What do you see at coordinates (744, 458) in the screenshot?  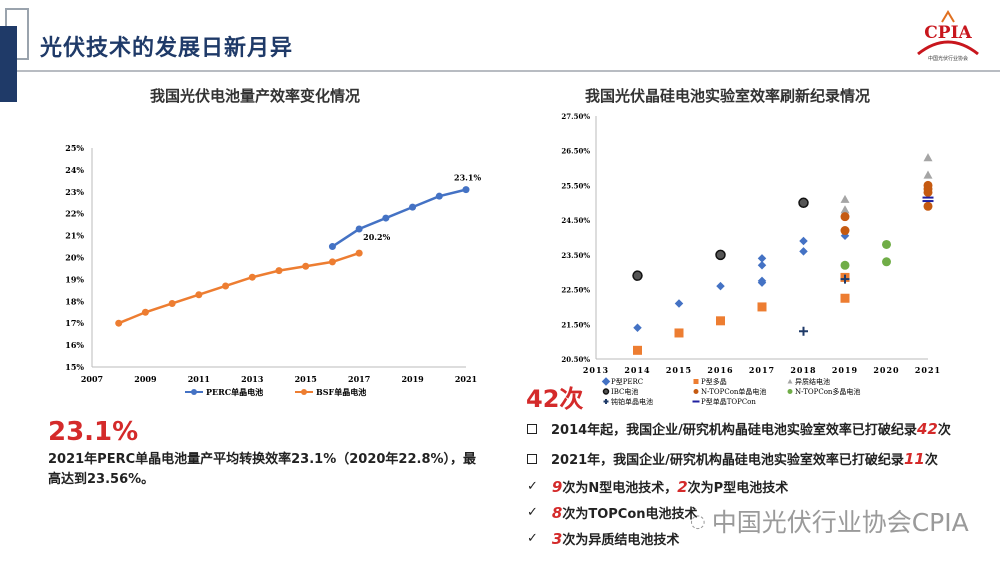 I see `bullet-text: 2021年，我国企业/研究机构晶硅电池实验室效率已打破纪录11次` at bounding box center [744, 458].